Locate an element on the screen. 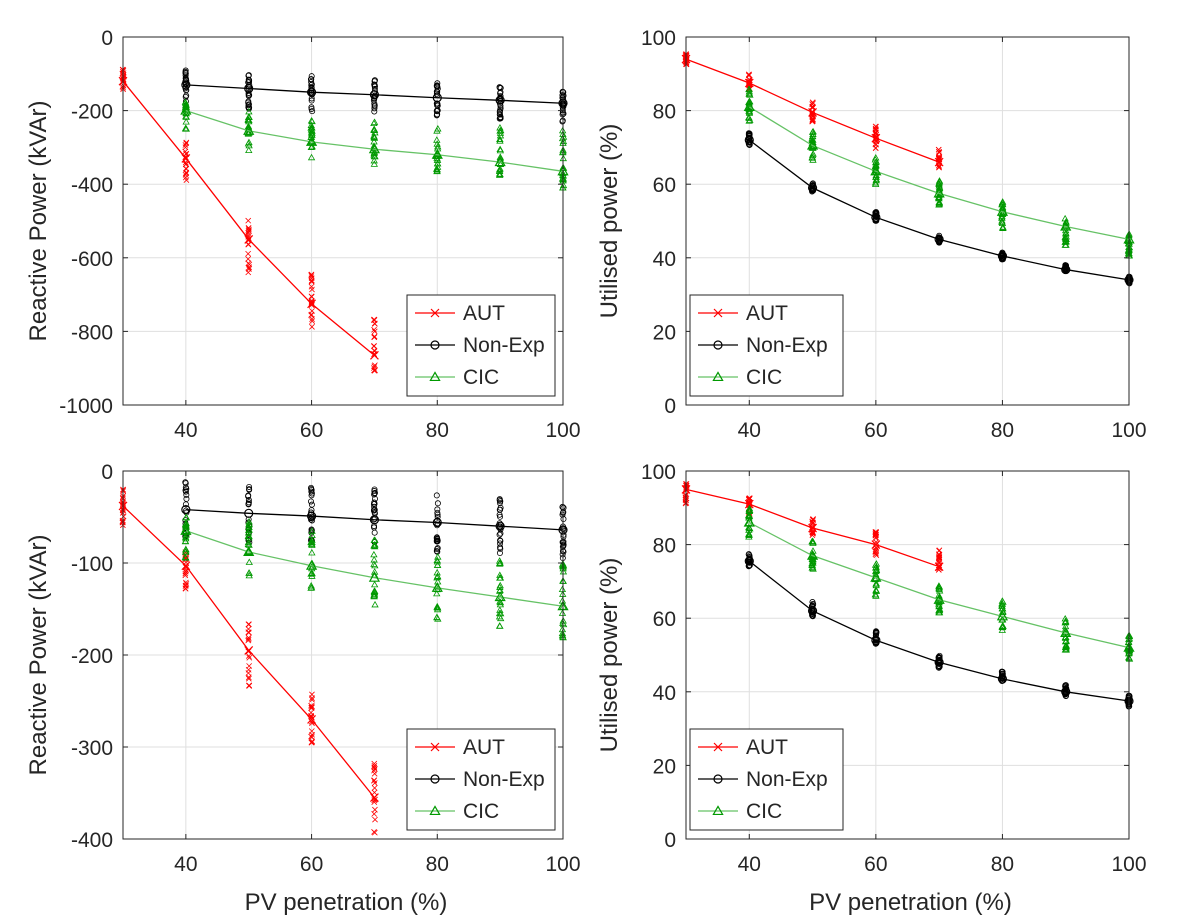  y-tick-label: 100 is located at coordinates (658, 38).